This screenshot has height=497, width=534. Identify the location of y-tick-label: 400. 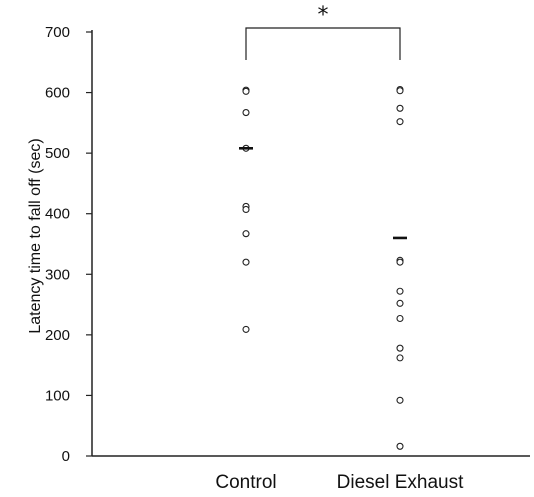
(57, 214).